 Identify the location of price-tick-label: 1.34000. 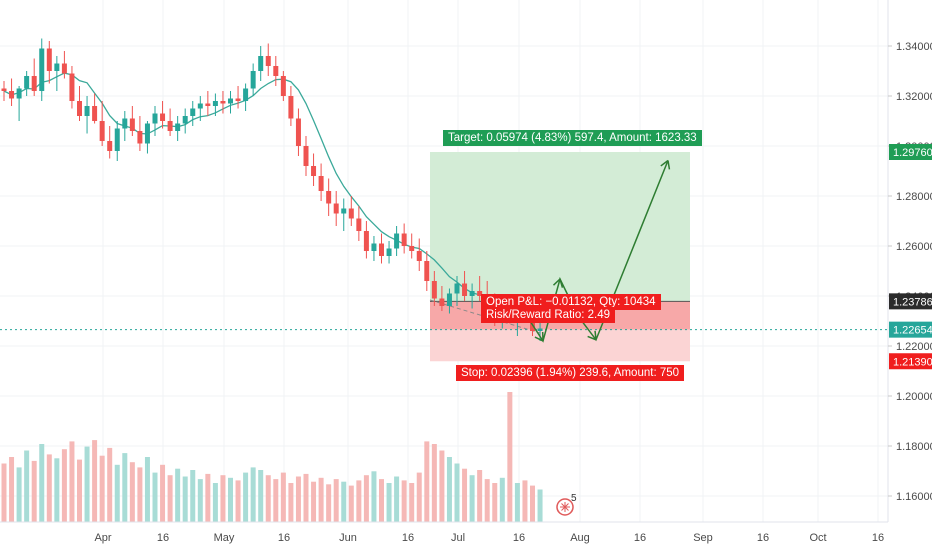
(914, 47).